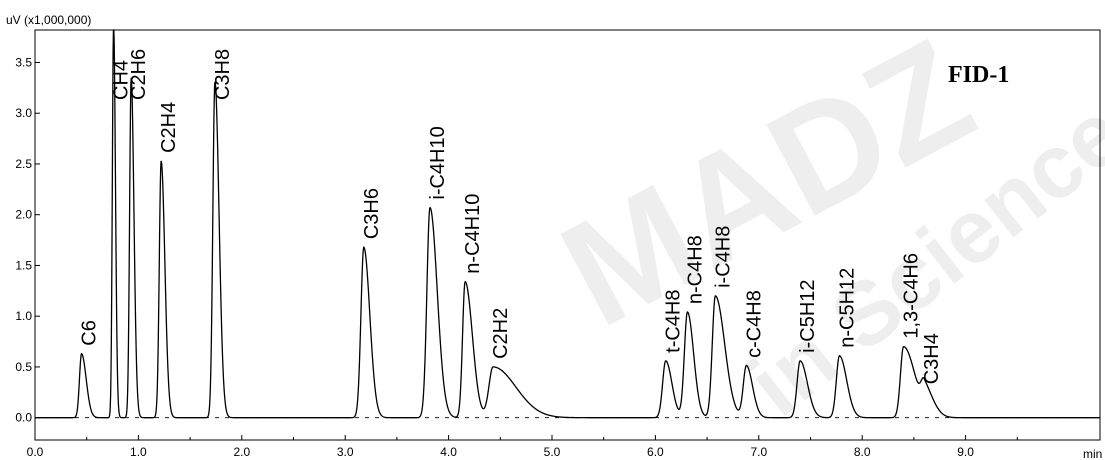 The height and width of the screenshot is (460, 1105). What do you see at coordinates (847, 308) in the screenshot?
I see `peak-label: n-C5H12` at bounding box center [847, 308].